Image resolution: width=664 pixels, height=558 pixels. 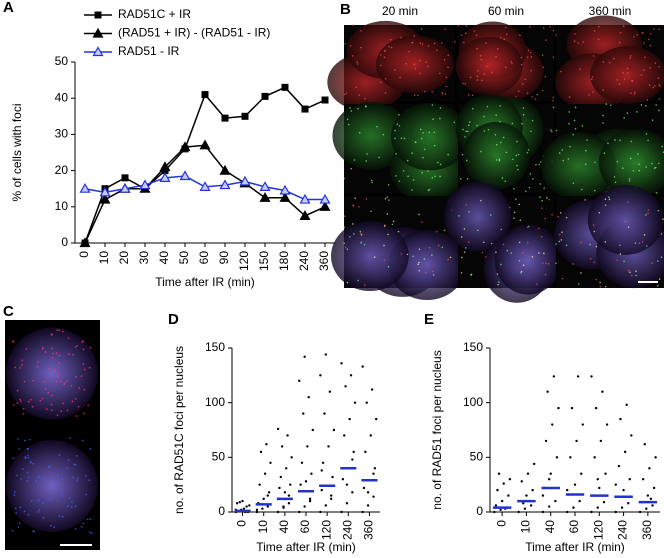 I want to click on legend-label: (RAD51 + IR) - (RAD51 - IR), so click(x=194, y=33).